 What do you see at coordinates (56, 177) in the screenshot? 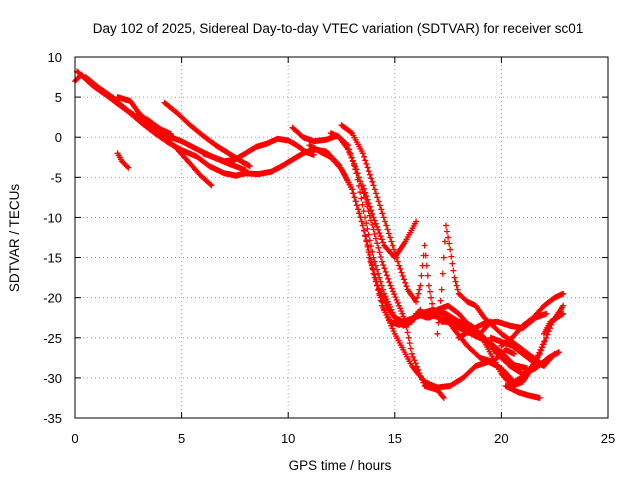
I see `y-tick-label: -5` at bounding box center [56, 177].